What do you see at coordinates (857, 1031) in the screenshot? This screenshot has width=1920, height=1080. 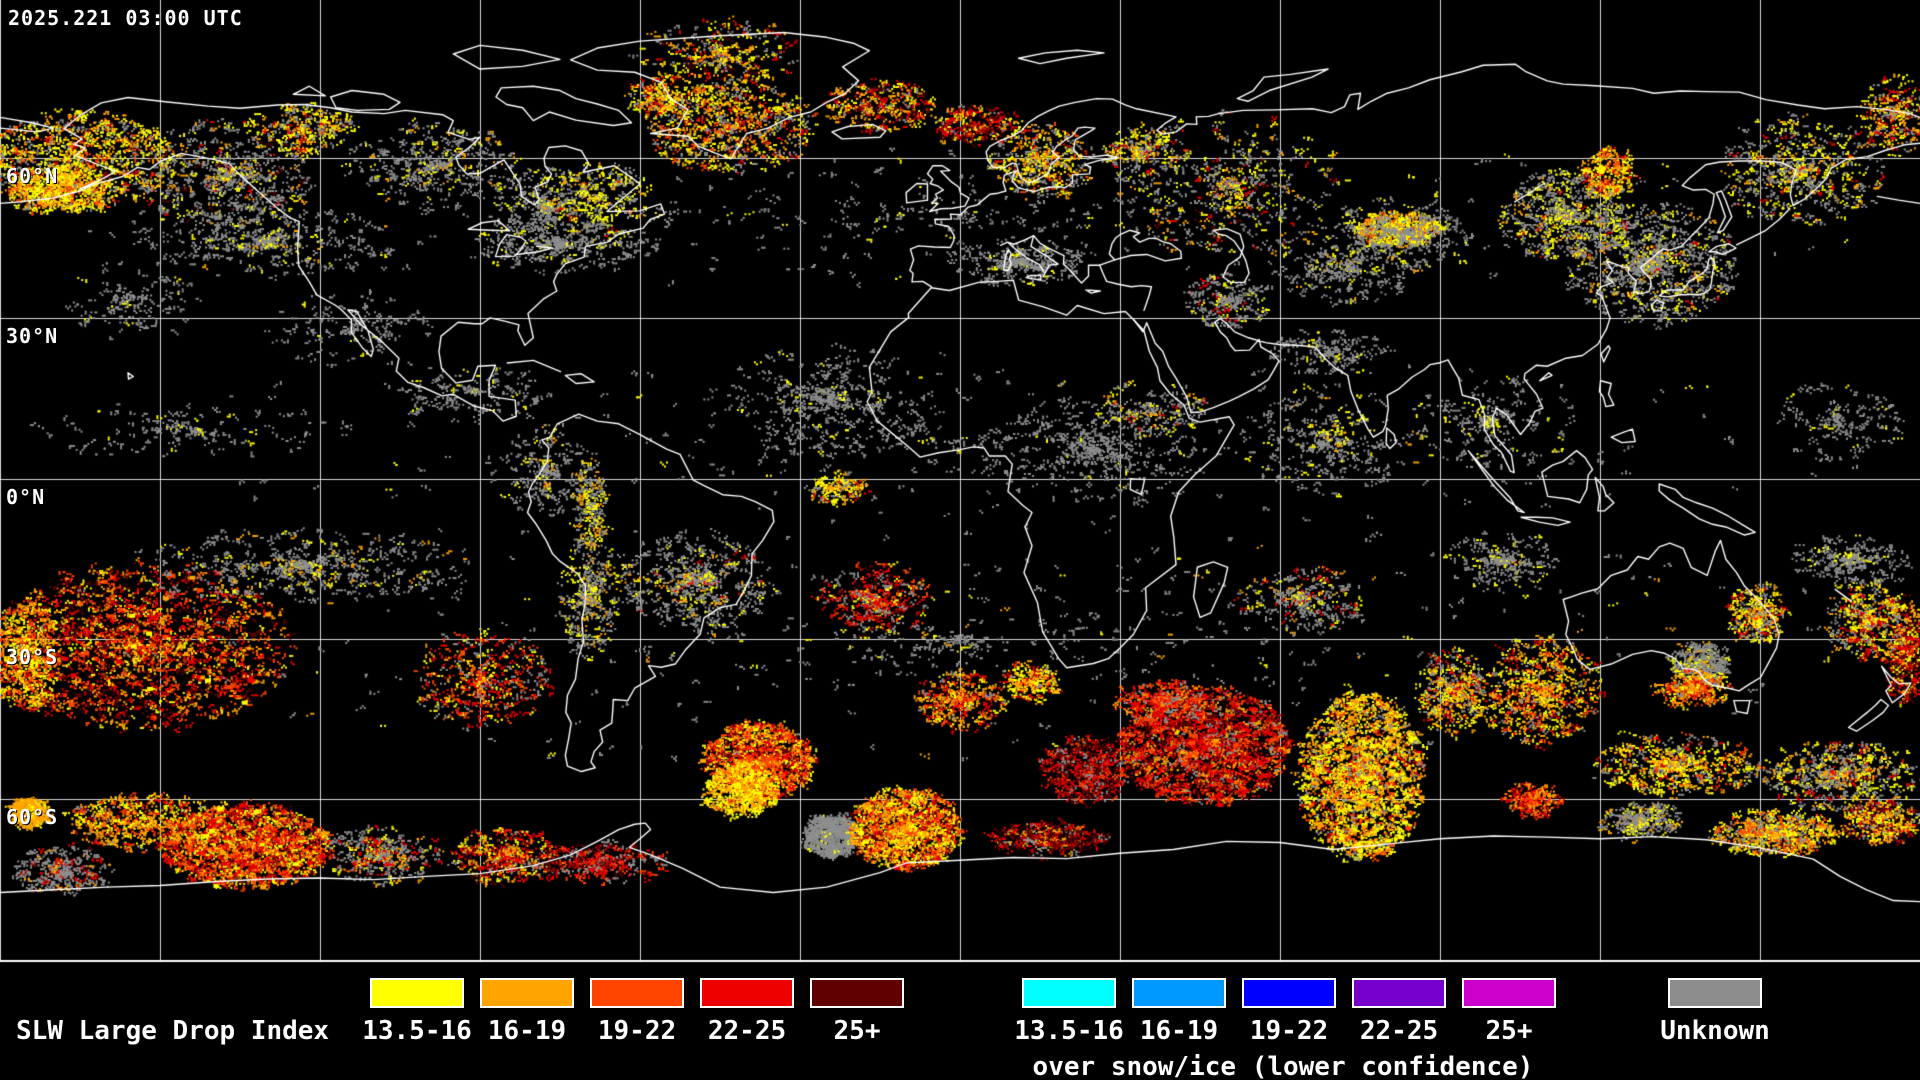 I see `legend-range-label-standard-4: 25+` at bounding box center [857, 1031].